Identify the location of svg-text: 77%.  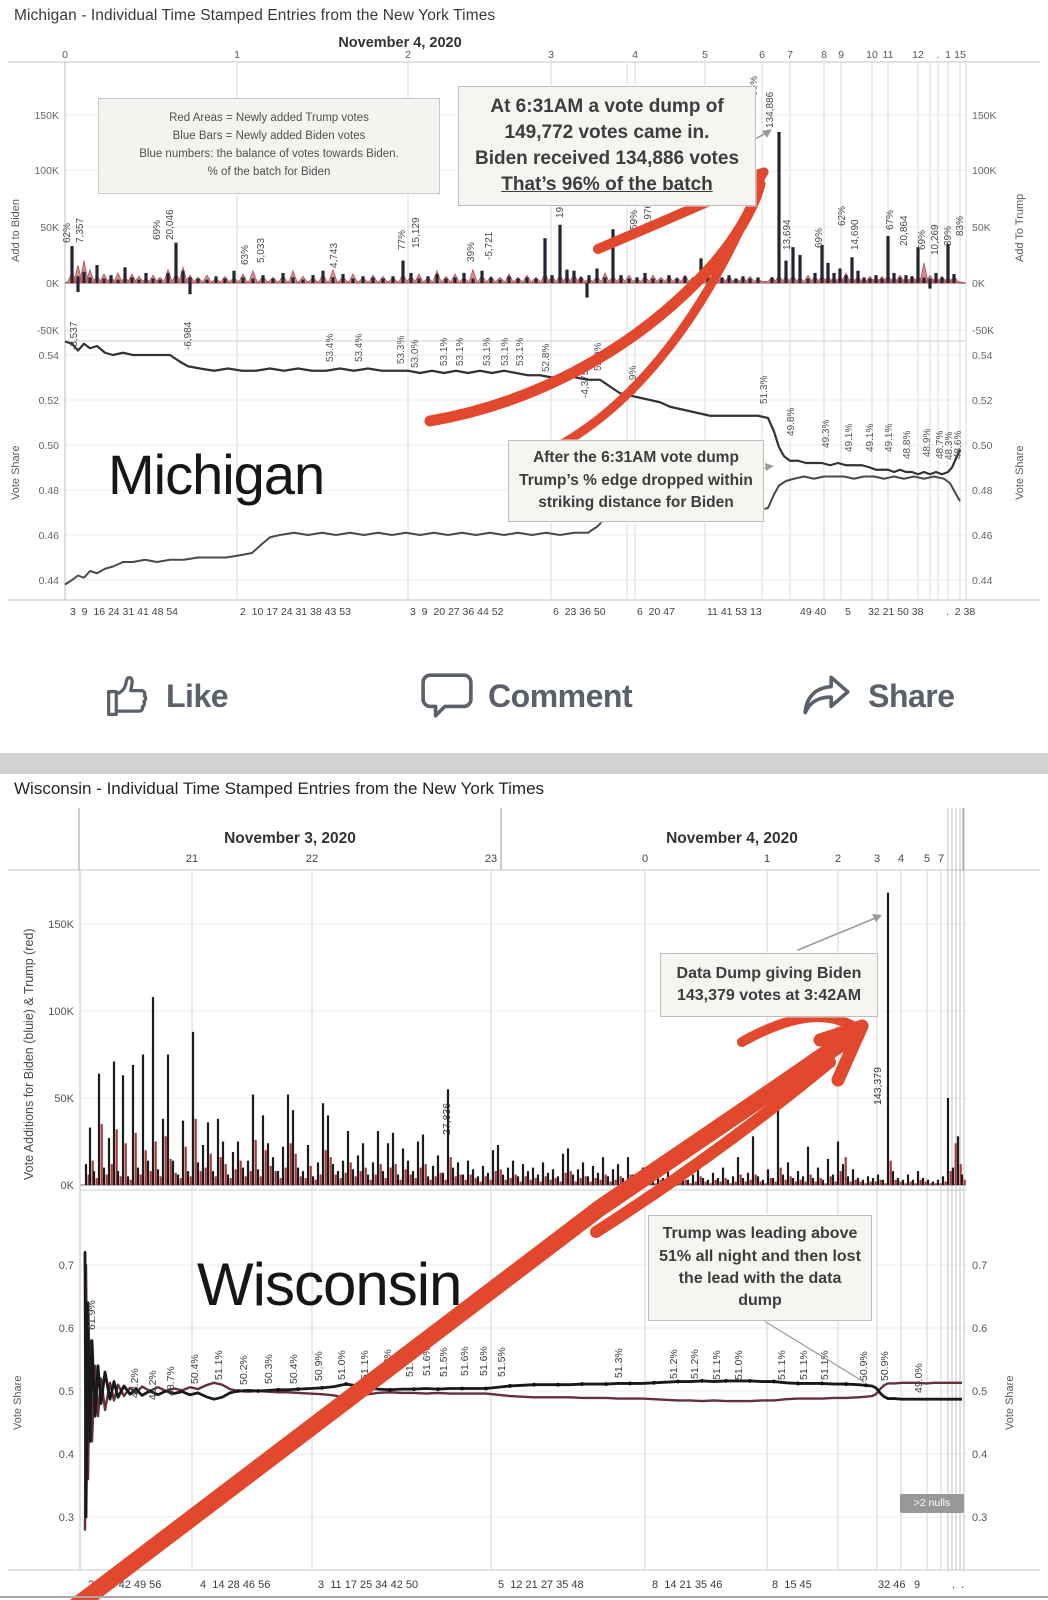
(402, 240).